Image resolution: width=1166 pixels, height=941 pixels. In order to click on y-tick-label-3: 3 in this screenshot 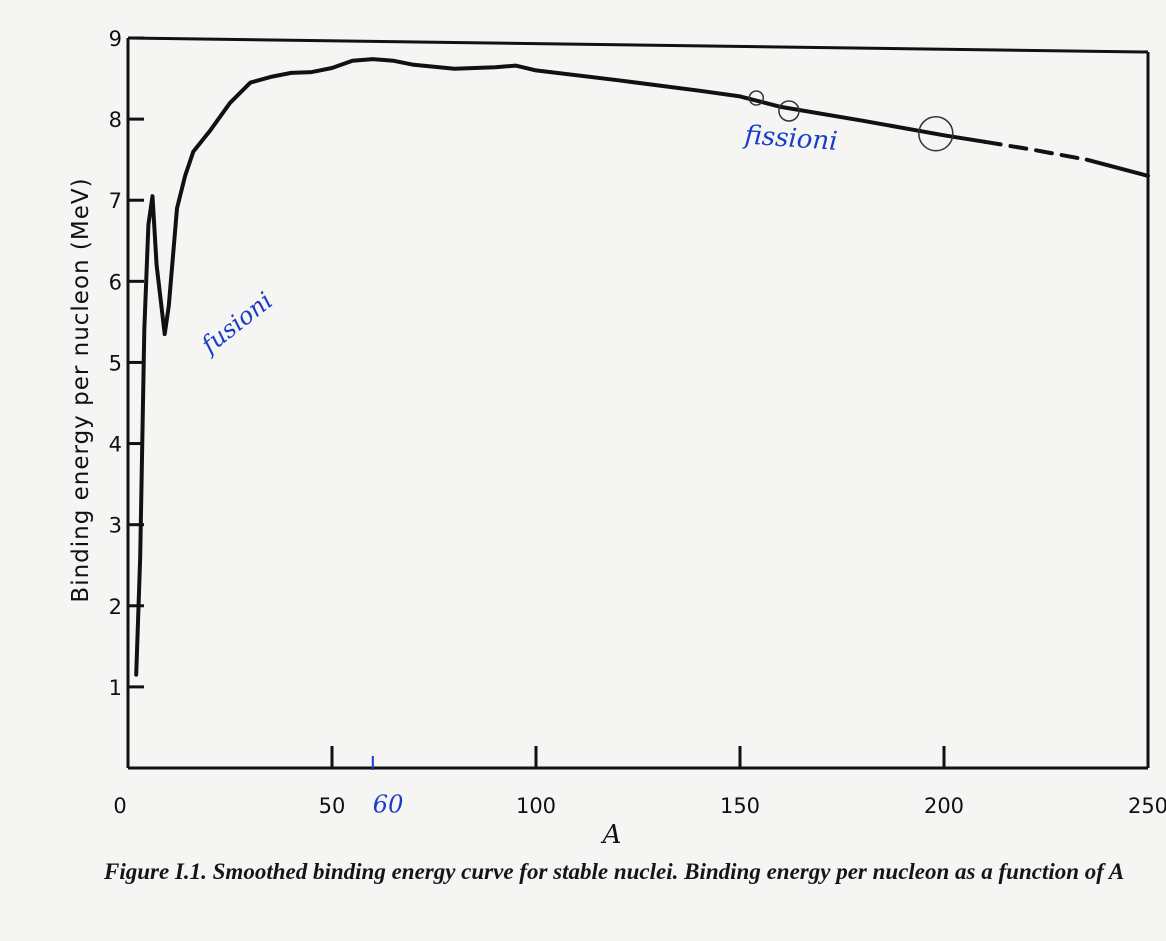, I will do `click(115, 526)`.